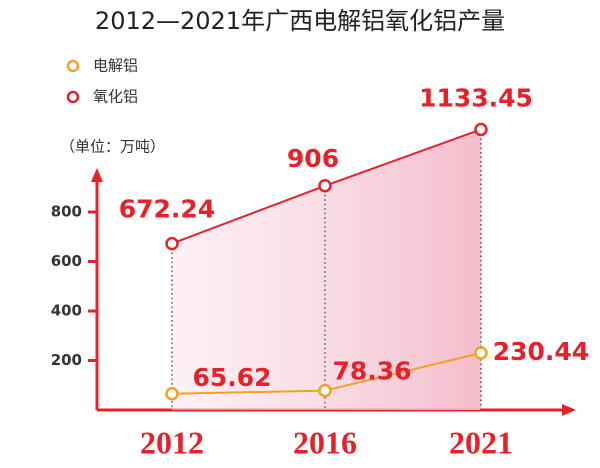 The height and width of the screenshot is (468, 600). I want to click on data-label: 78.36, so click(371, 371).